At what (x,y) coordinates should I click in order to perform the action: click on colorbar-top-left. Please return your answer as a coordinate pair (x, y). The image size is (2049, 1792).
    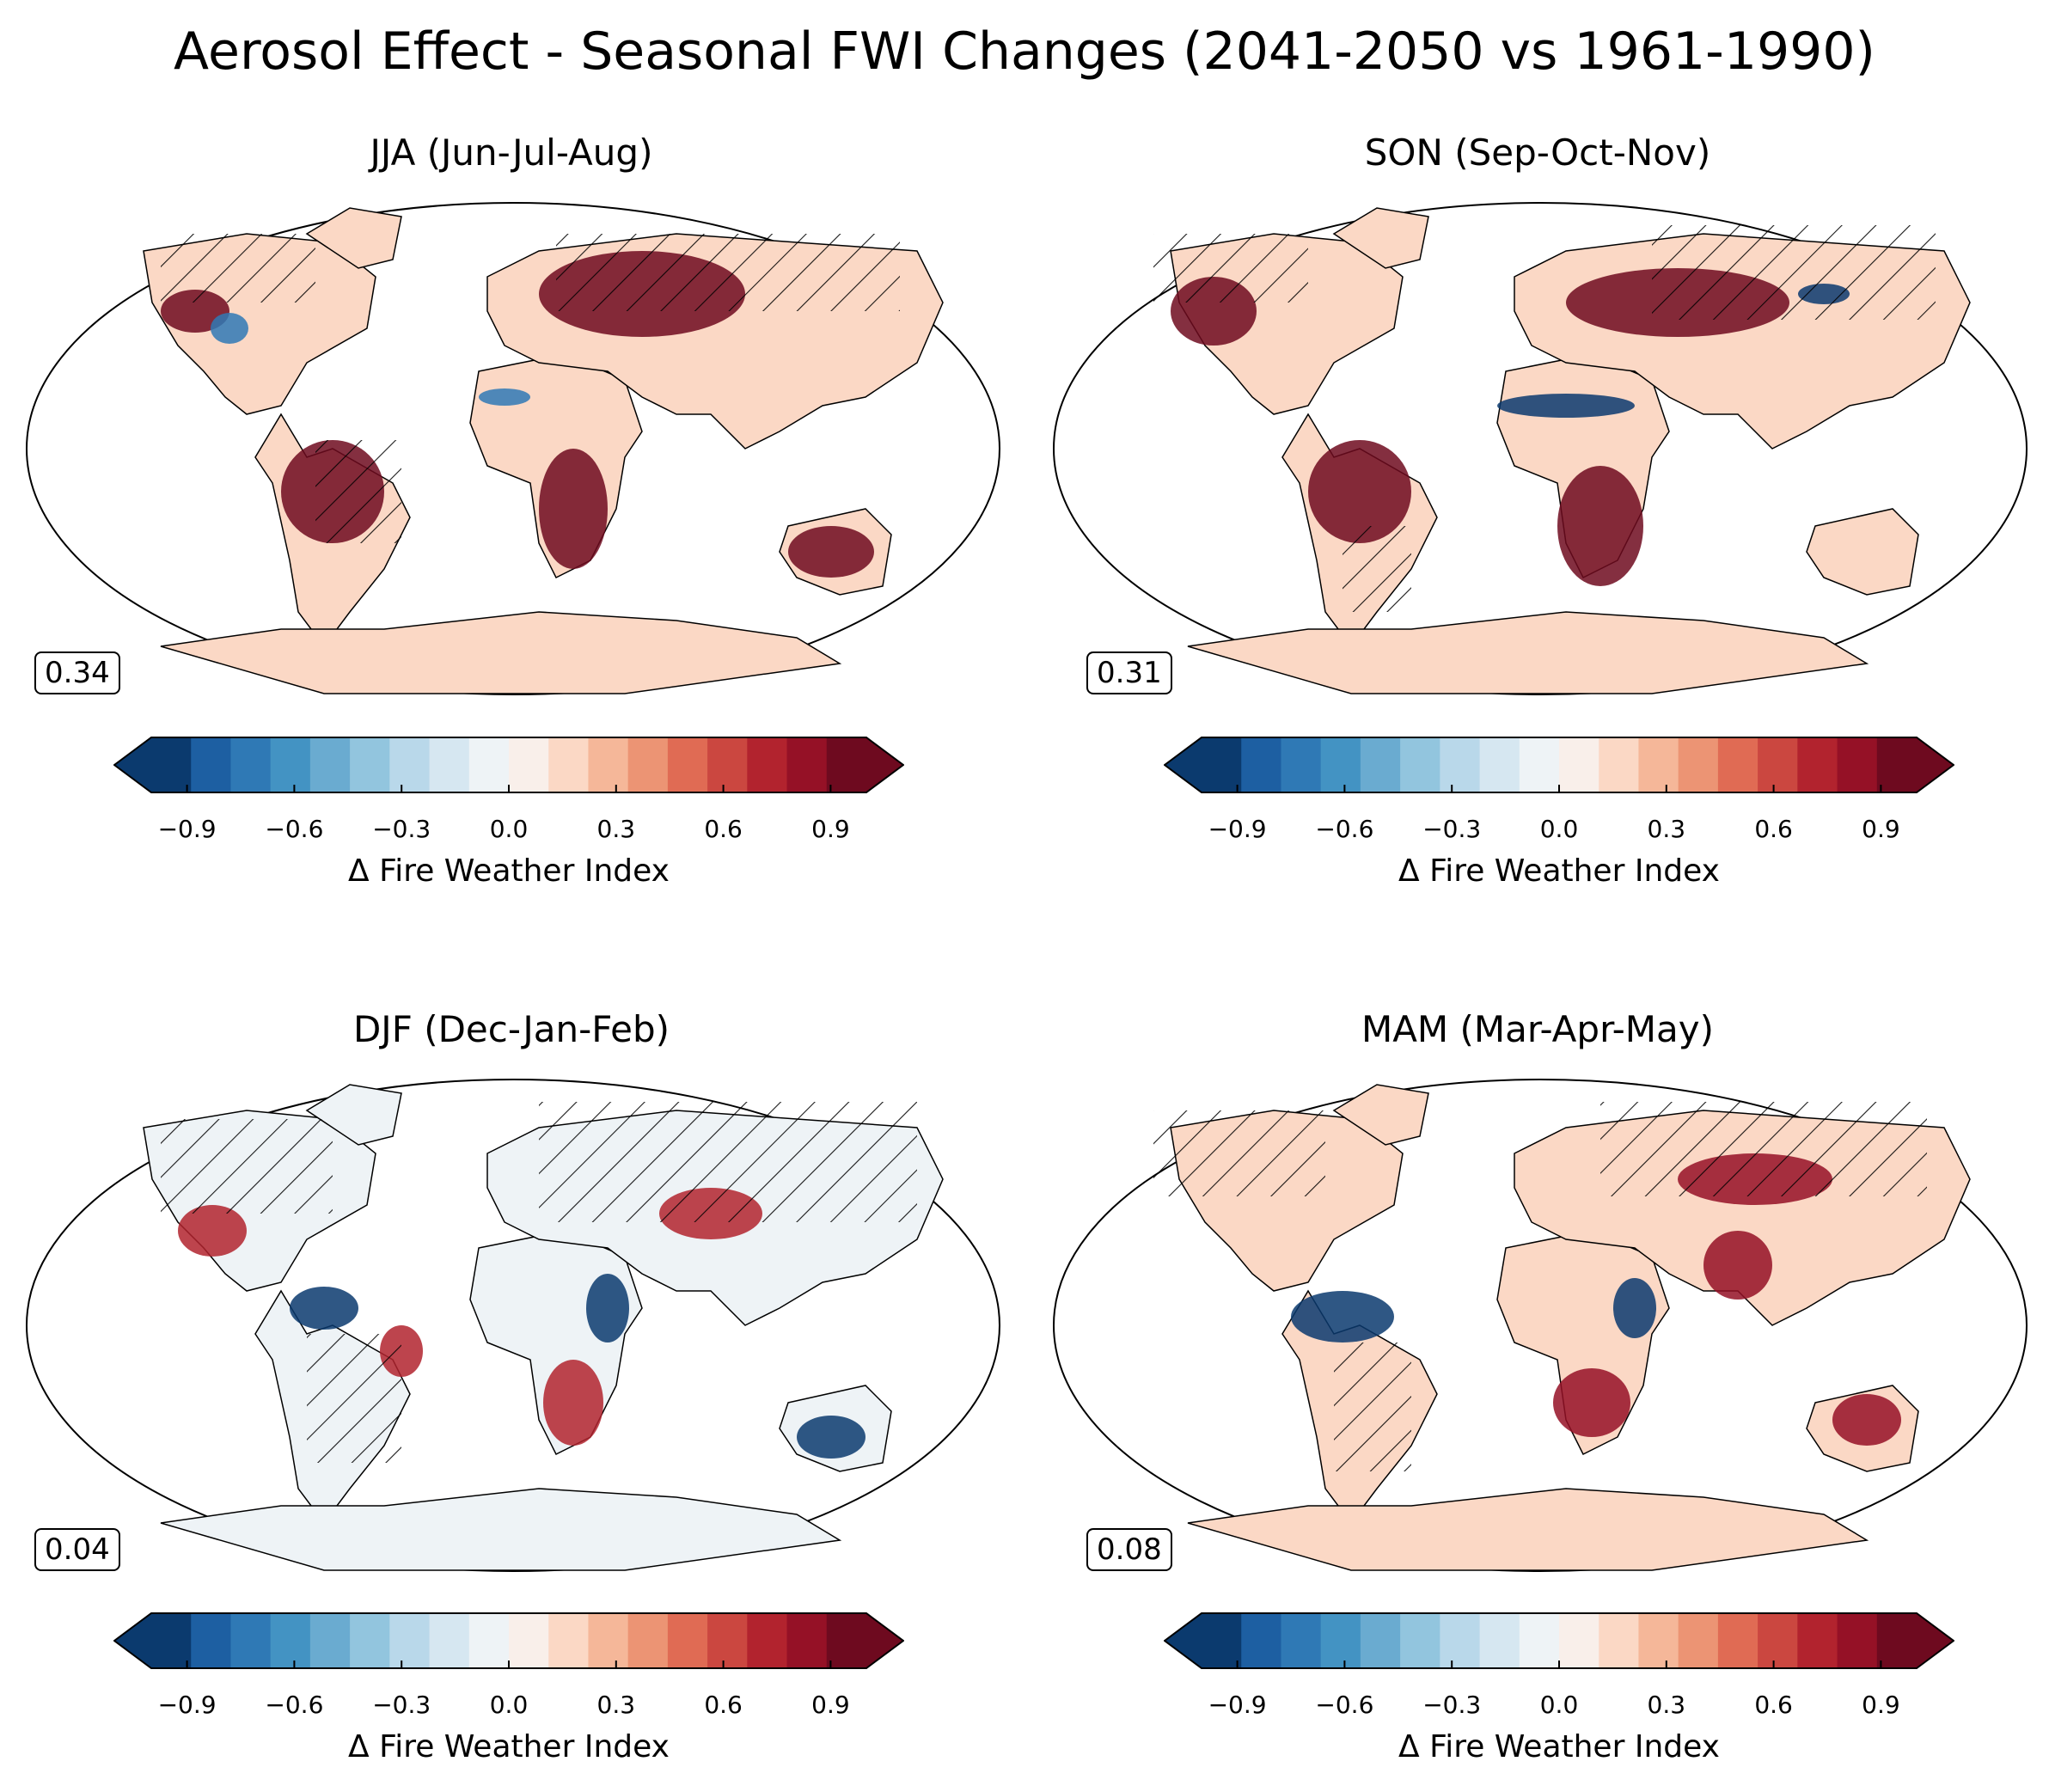
    Looking at the image, I should click on (509, 765).